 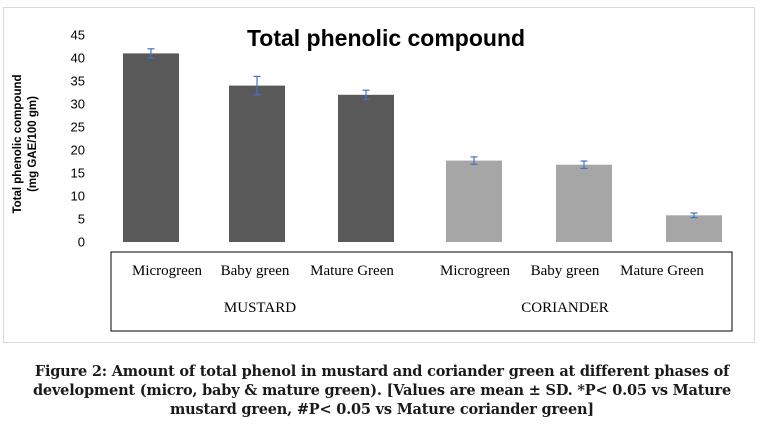 I want to click on y-tick-label: 15, so click(x=78, y=173).